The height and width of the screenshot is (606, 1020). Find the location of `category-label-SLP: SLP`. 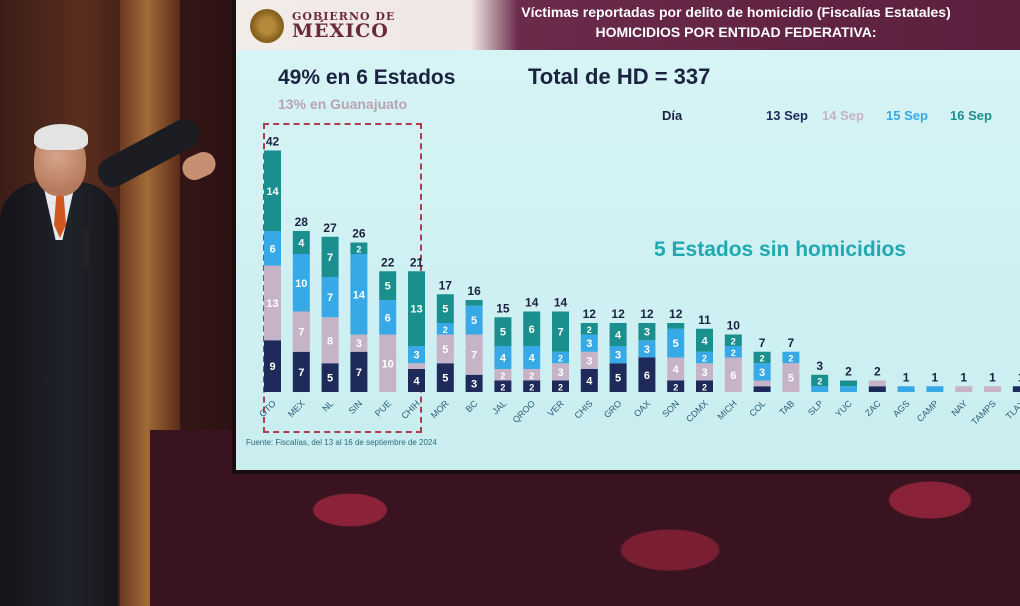

category-label-SLP: SLP is located at coordinates (815, 407).